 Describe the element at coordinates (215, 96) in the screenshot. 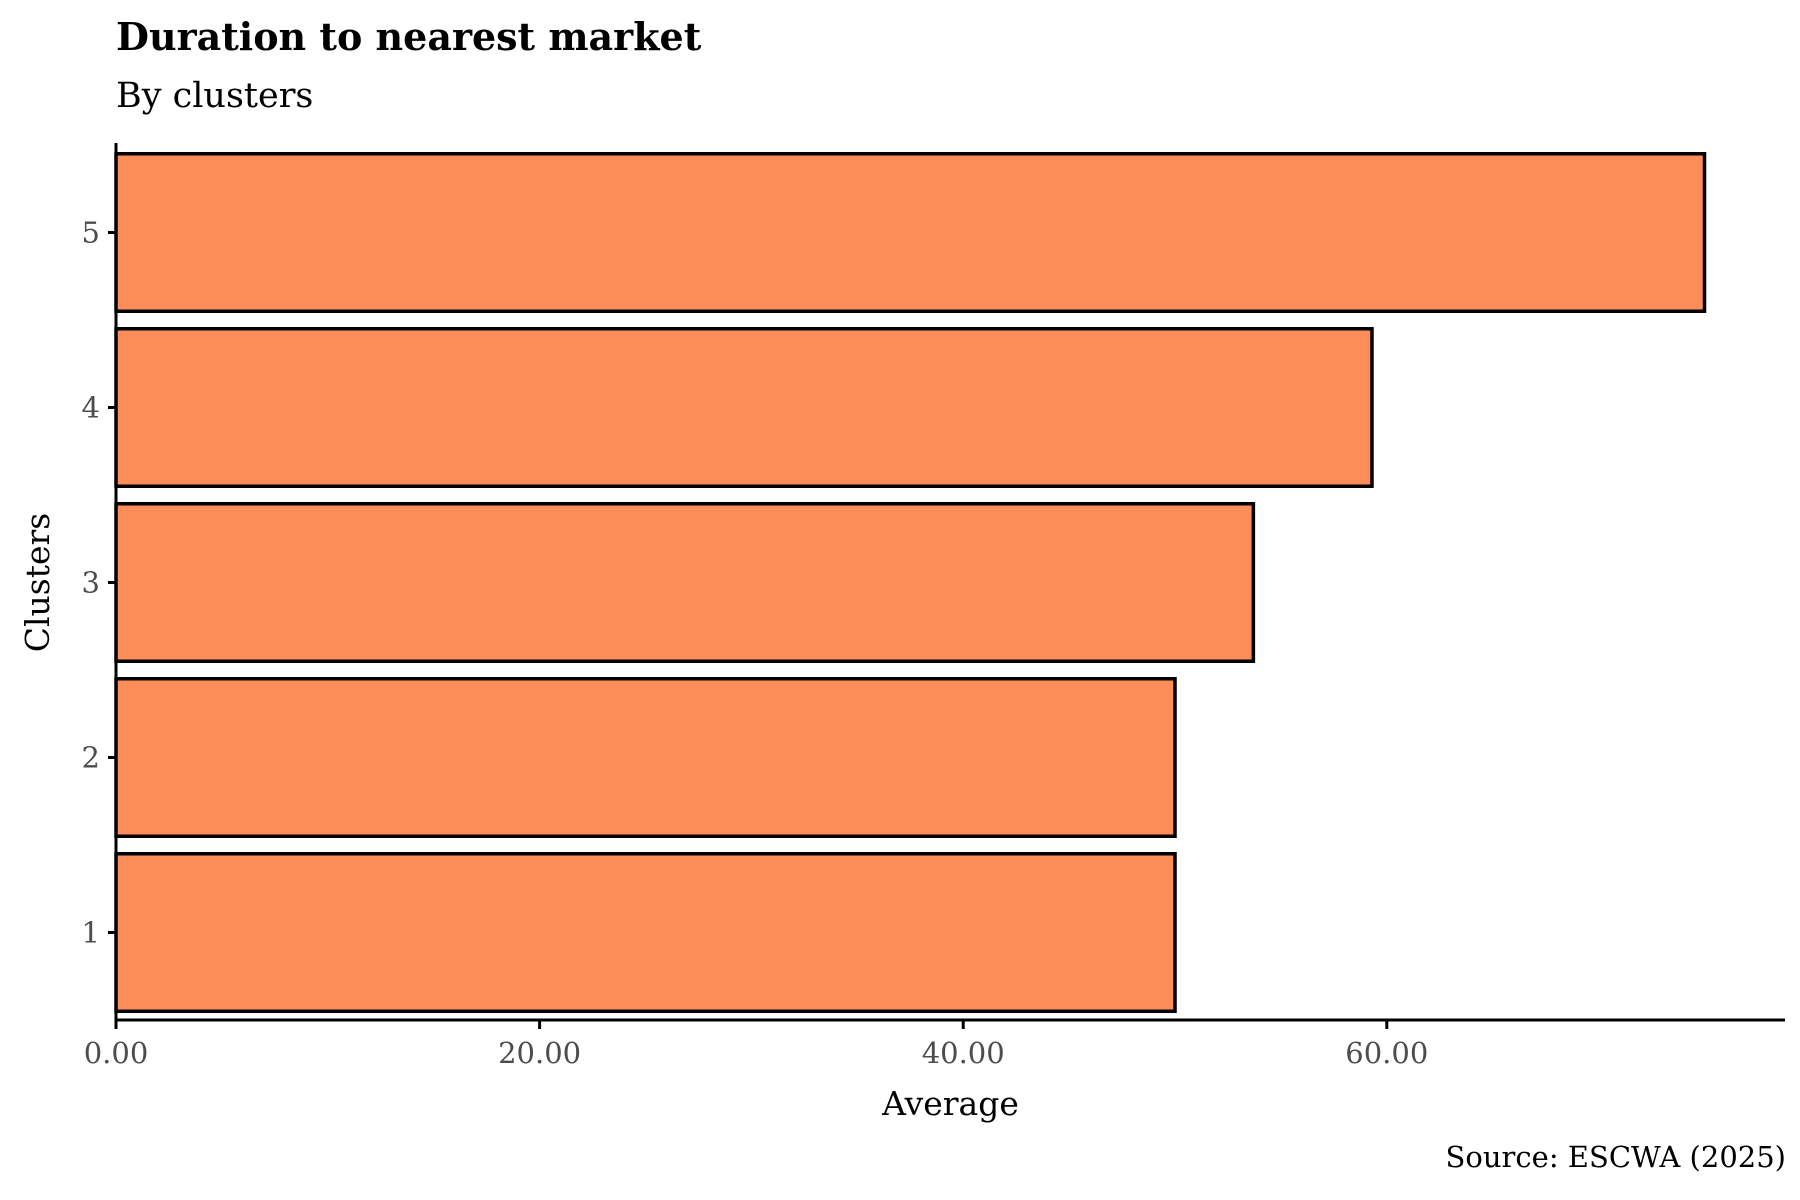

I see `chart-subtitle: By clusters` at that location.